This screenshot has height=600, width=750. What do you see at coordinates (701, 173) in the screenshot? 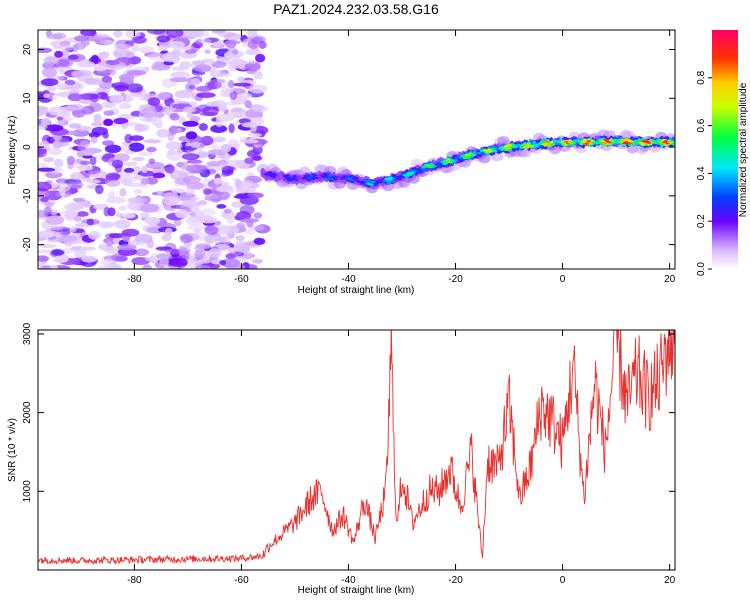
I see `colorbar-tick-label: 0.4` at bounding box center [701, 173].